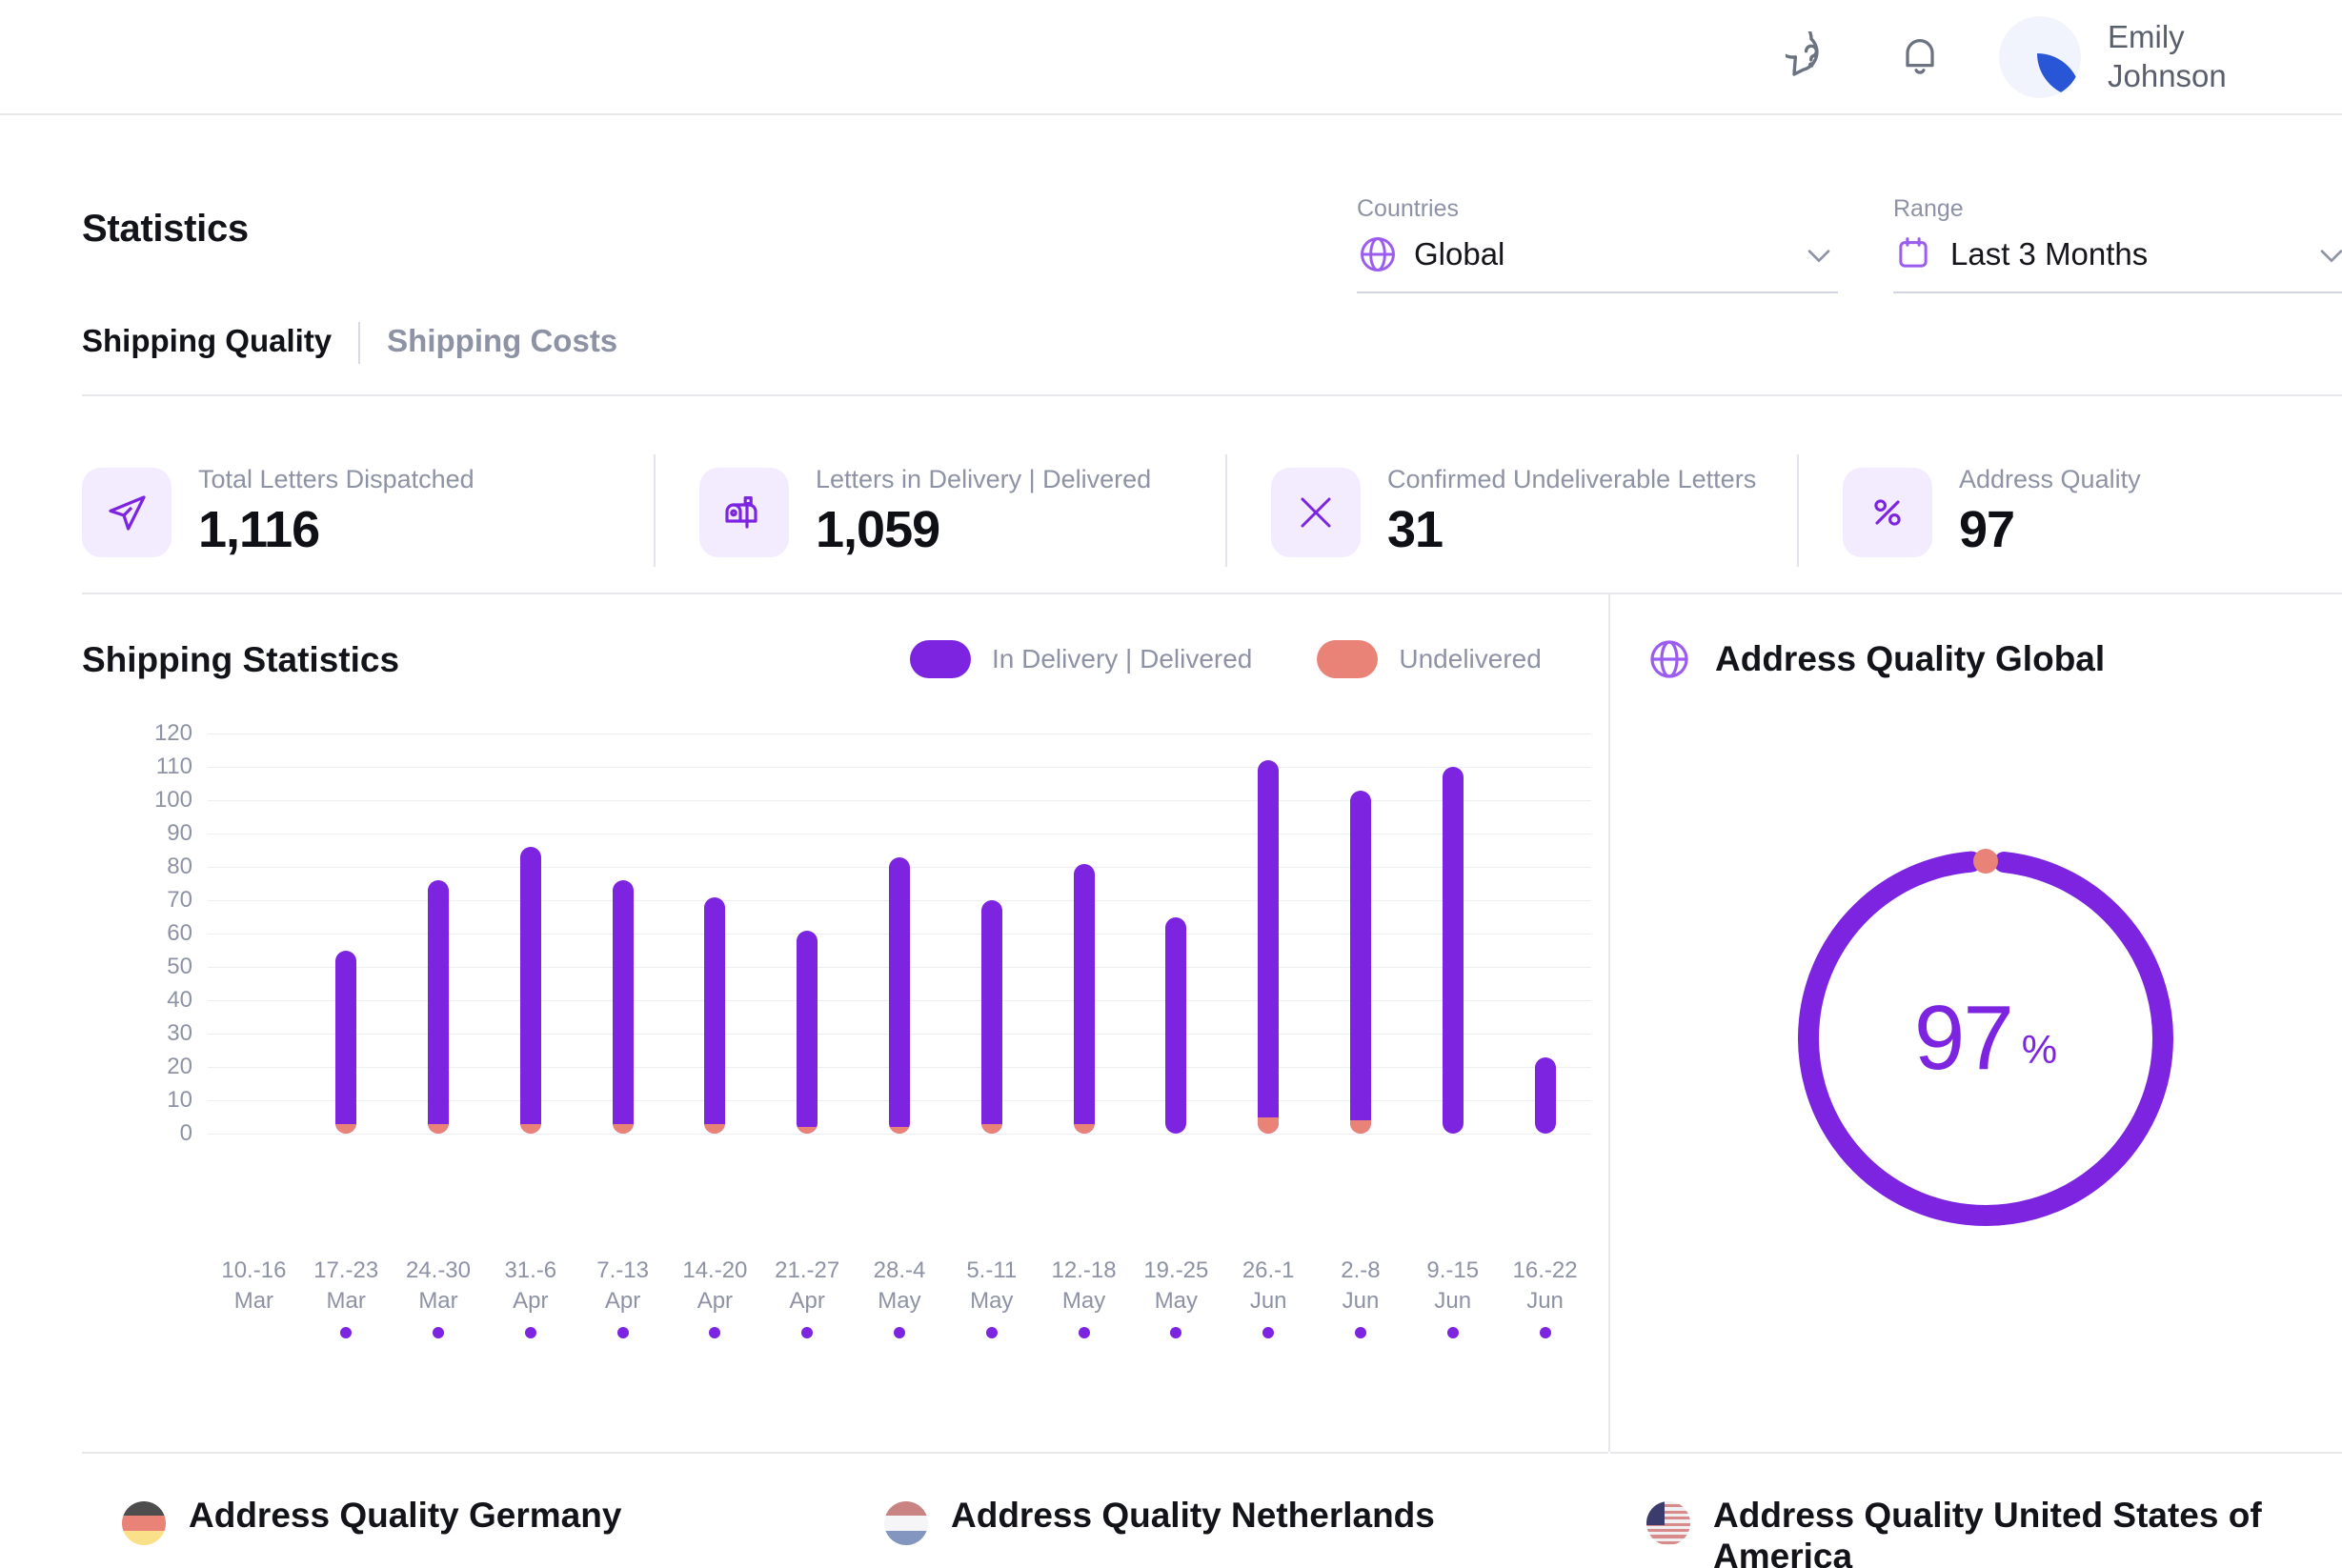 Image resolution: width=2342 pixels, height=1568 pixels. Describe the element at coordinates (484, 1520) in the screenshot. I see `country-card-germany: Address Quality Germany` at that location.